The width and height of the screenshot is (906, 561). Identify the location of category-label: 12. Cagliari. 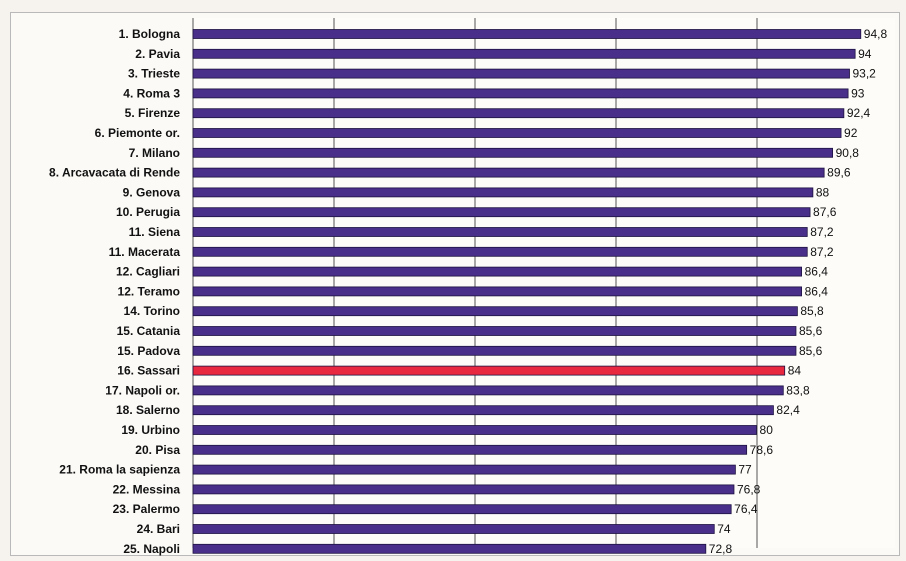
(148, 272).